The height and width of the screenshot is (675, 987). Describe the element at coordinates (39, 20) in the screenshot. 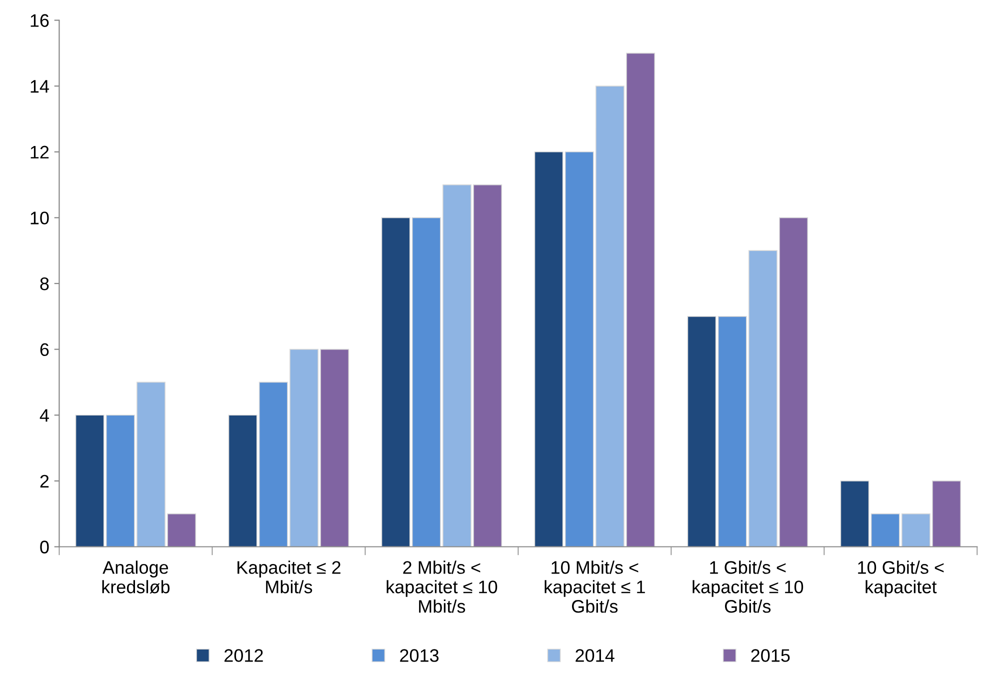

I see `y-tick-label: 16` at that location.